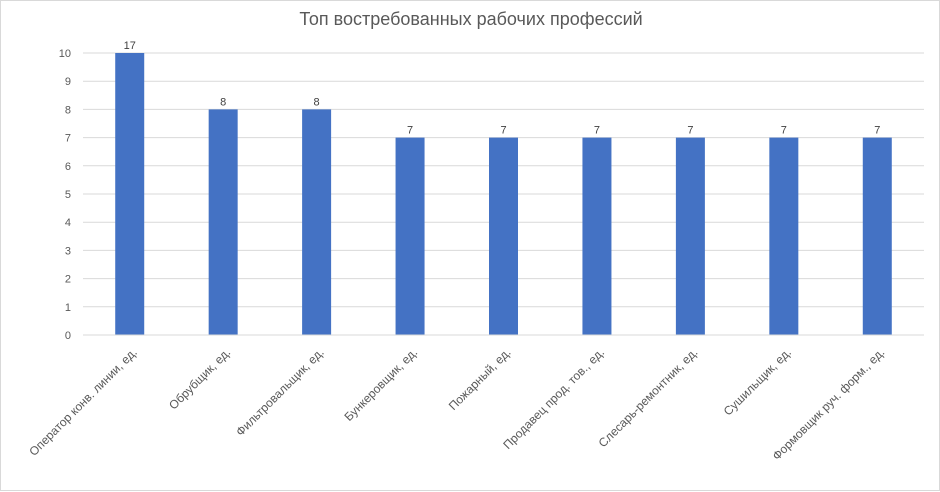 The image size is (940, 492). I want to click on category-label: Сушильщик, ед., so click(757, 381).